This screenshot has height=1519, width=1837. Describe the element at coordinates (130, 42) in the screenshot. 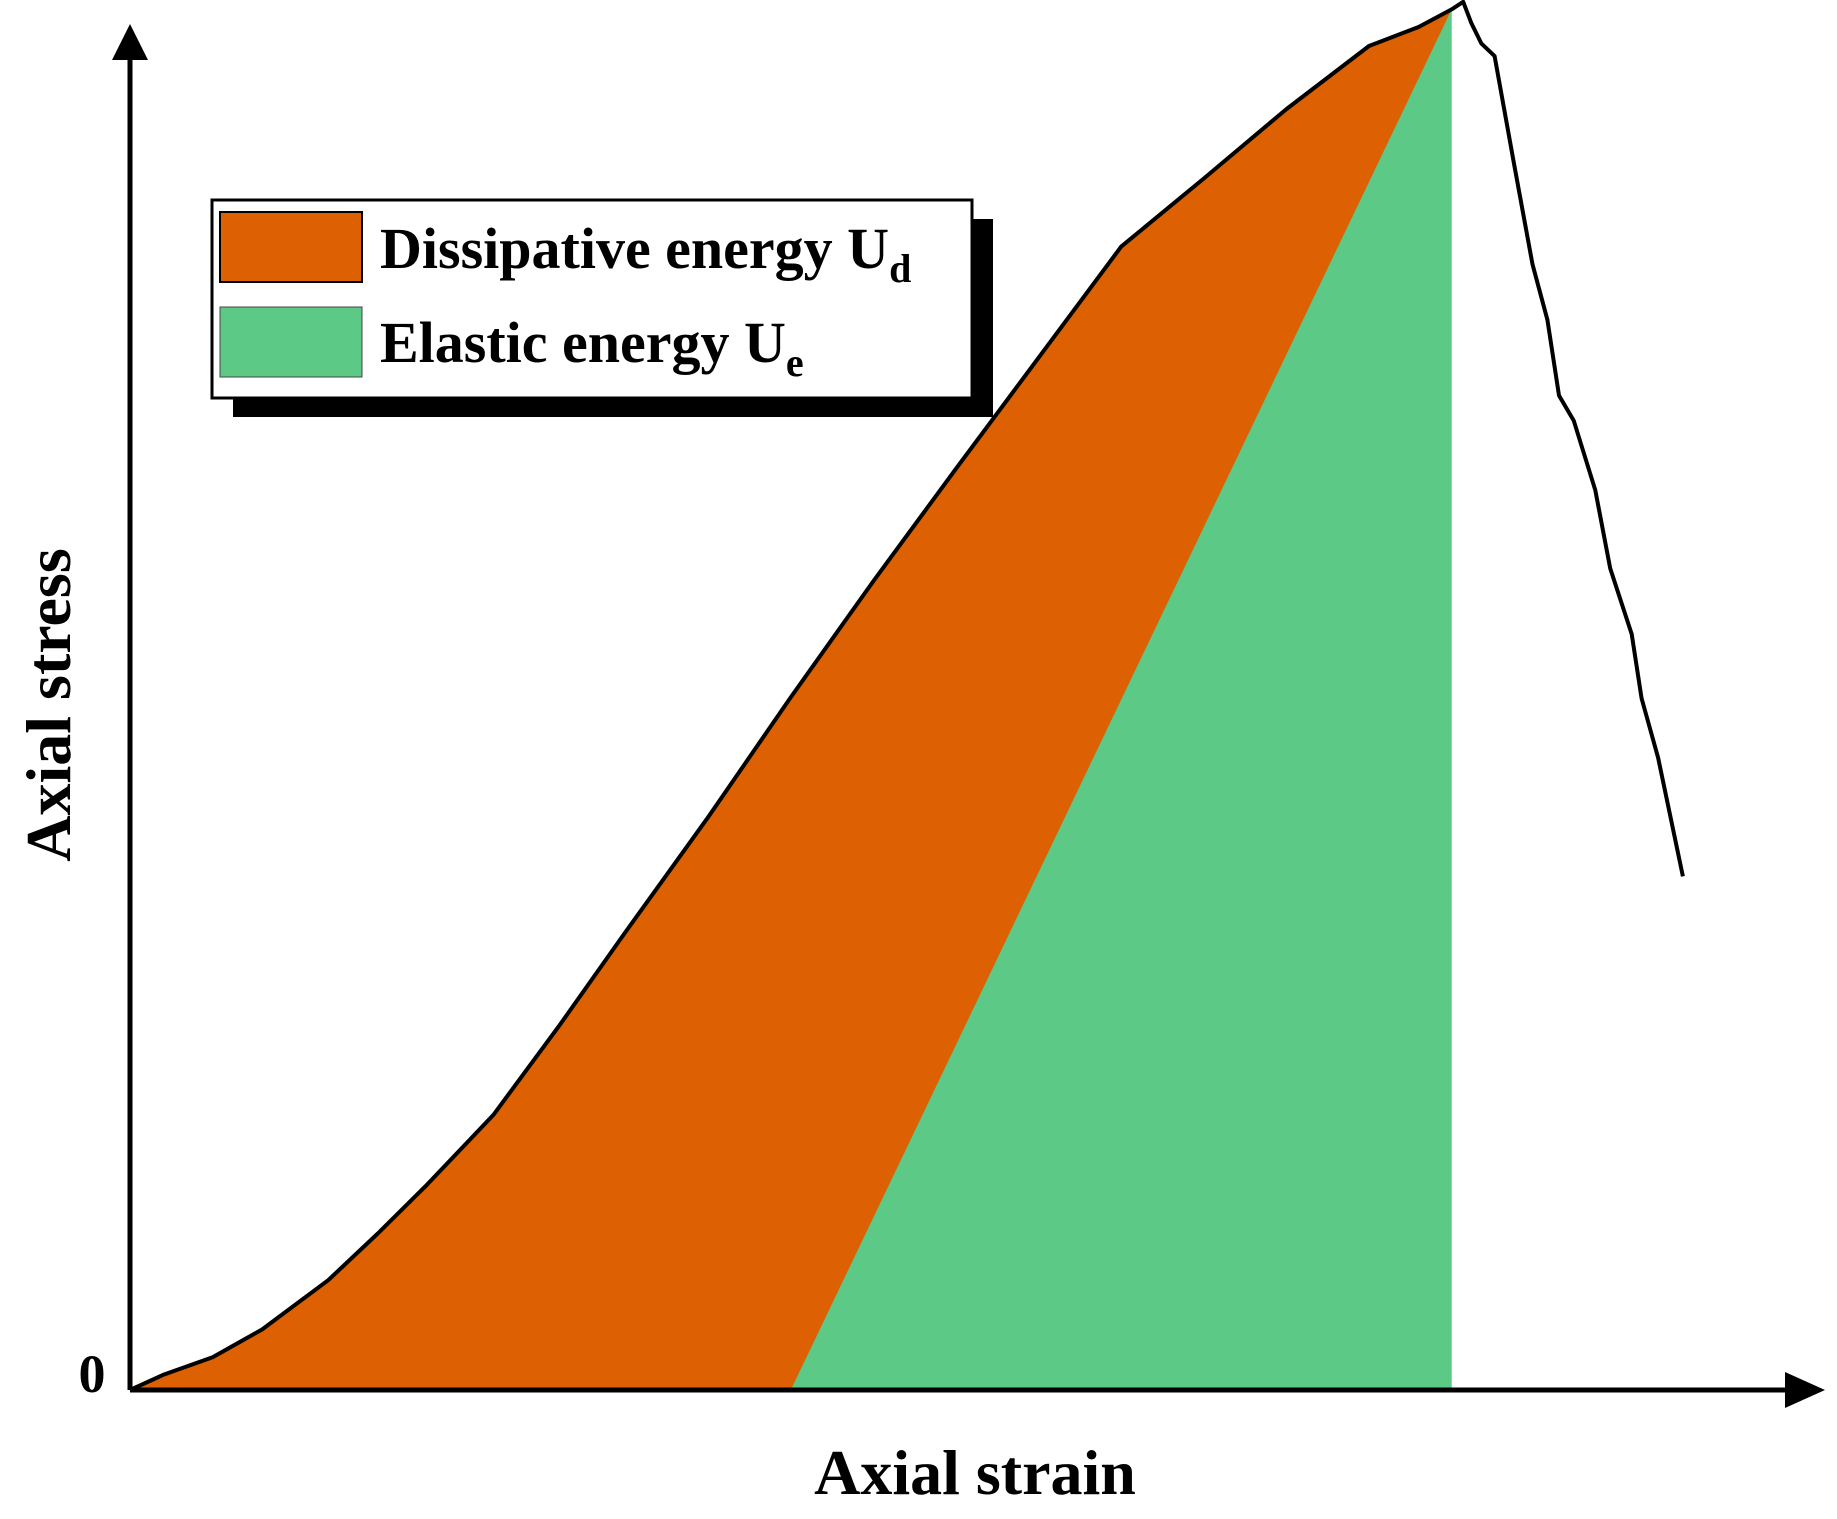

I see `y-axis-arrow` at that location.